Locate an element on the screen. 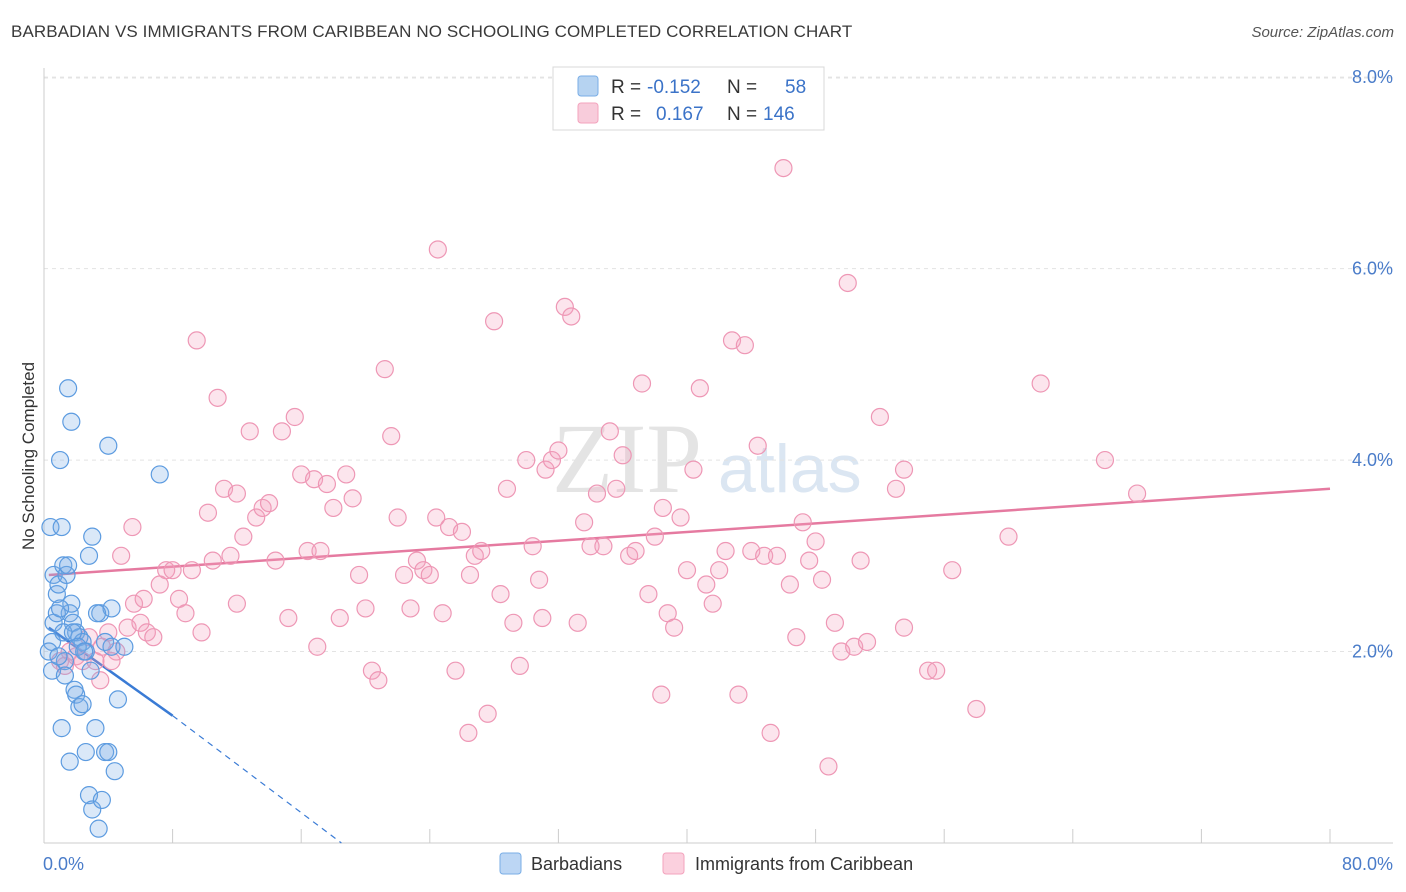  bottom-legend-swatch-barbadians is located at coordinates (510, 863).